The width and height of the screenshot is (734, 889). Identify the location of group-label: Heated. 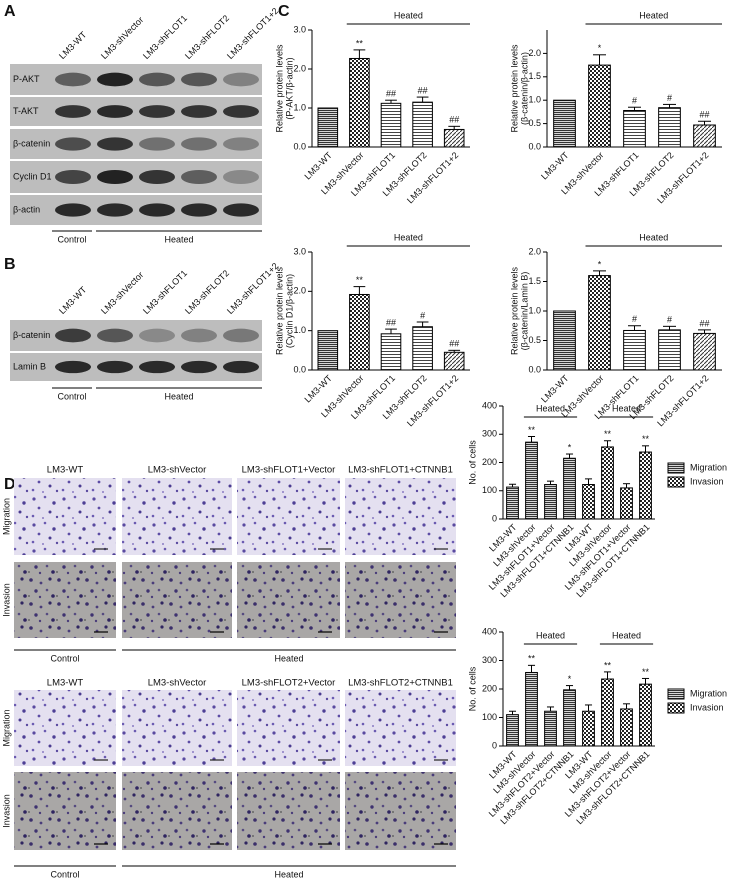
(178, 239).